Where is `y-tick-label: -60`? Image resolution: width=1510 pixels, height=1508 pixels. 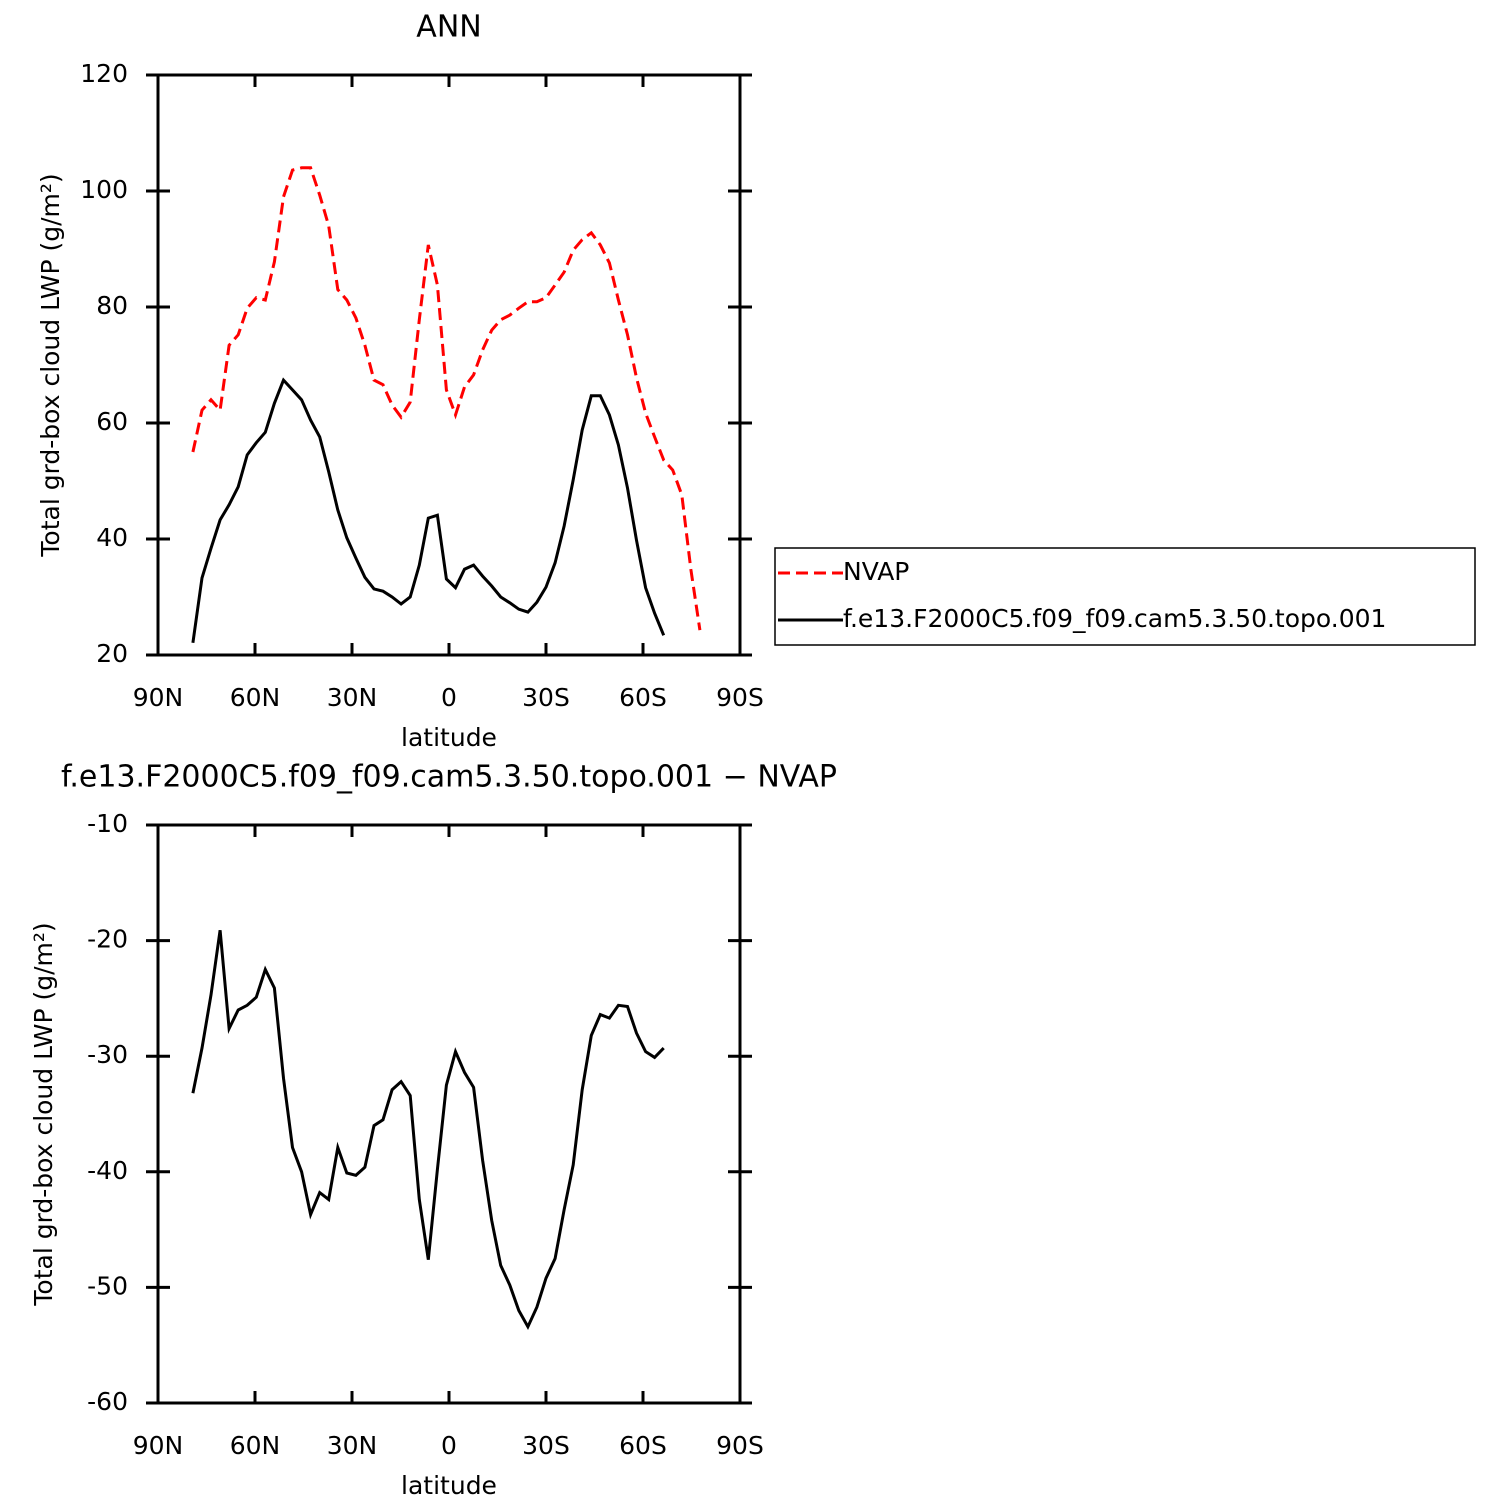 y-tick-label: -60 is located at coordinates (107, 1401).